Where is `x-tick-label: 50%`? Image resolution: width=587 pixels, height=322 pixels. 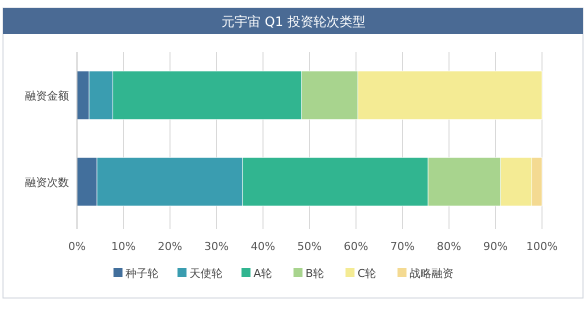
x-tick-label: 50% is located at coordinates (309, 246).